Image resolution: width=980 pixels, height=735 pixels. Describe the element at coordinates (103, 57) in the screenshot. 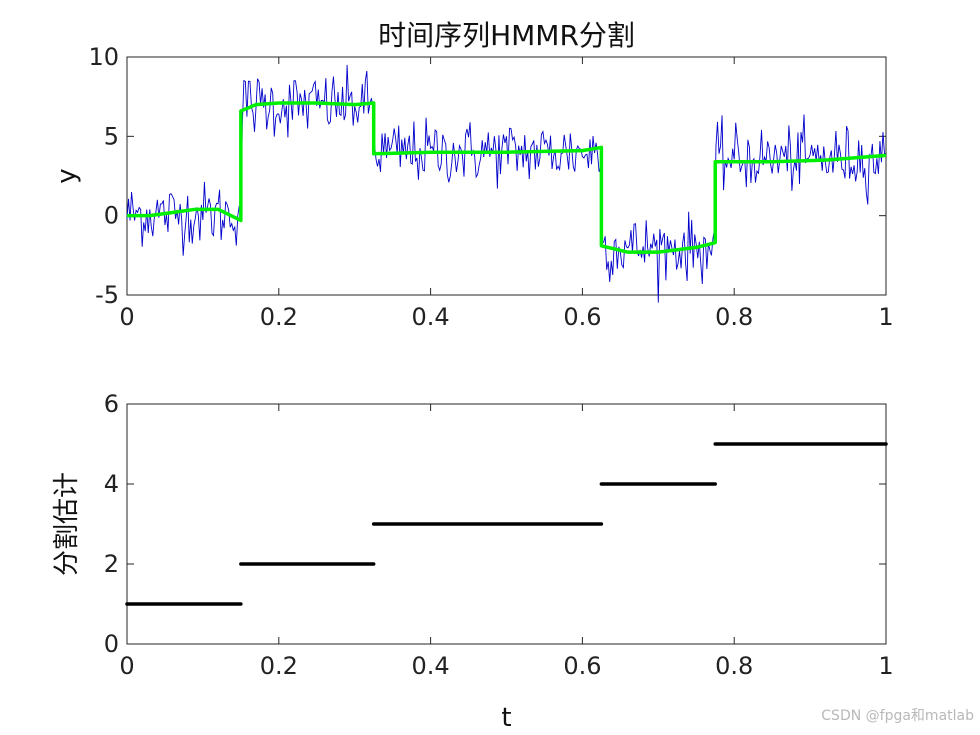

I see `y-tick-label: 10` at that location.